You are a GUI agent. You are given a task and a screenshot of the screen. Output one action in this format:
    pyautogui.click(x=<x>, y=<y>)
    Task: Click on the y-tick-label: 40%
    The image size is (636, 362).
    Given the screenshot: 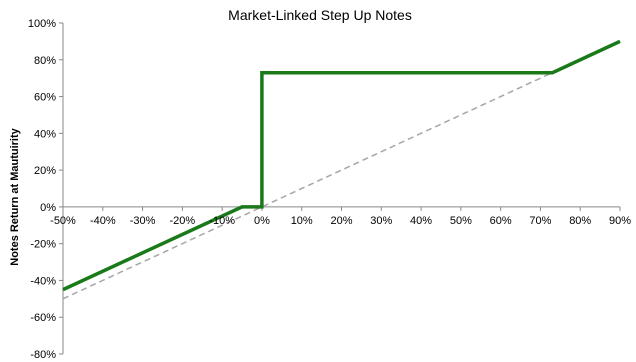 What is the action you would take?
    pyautogui.click(x=45, y=134)
    